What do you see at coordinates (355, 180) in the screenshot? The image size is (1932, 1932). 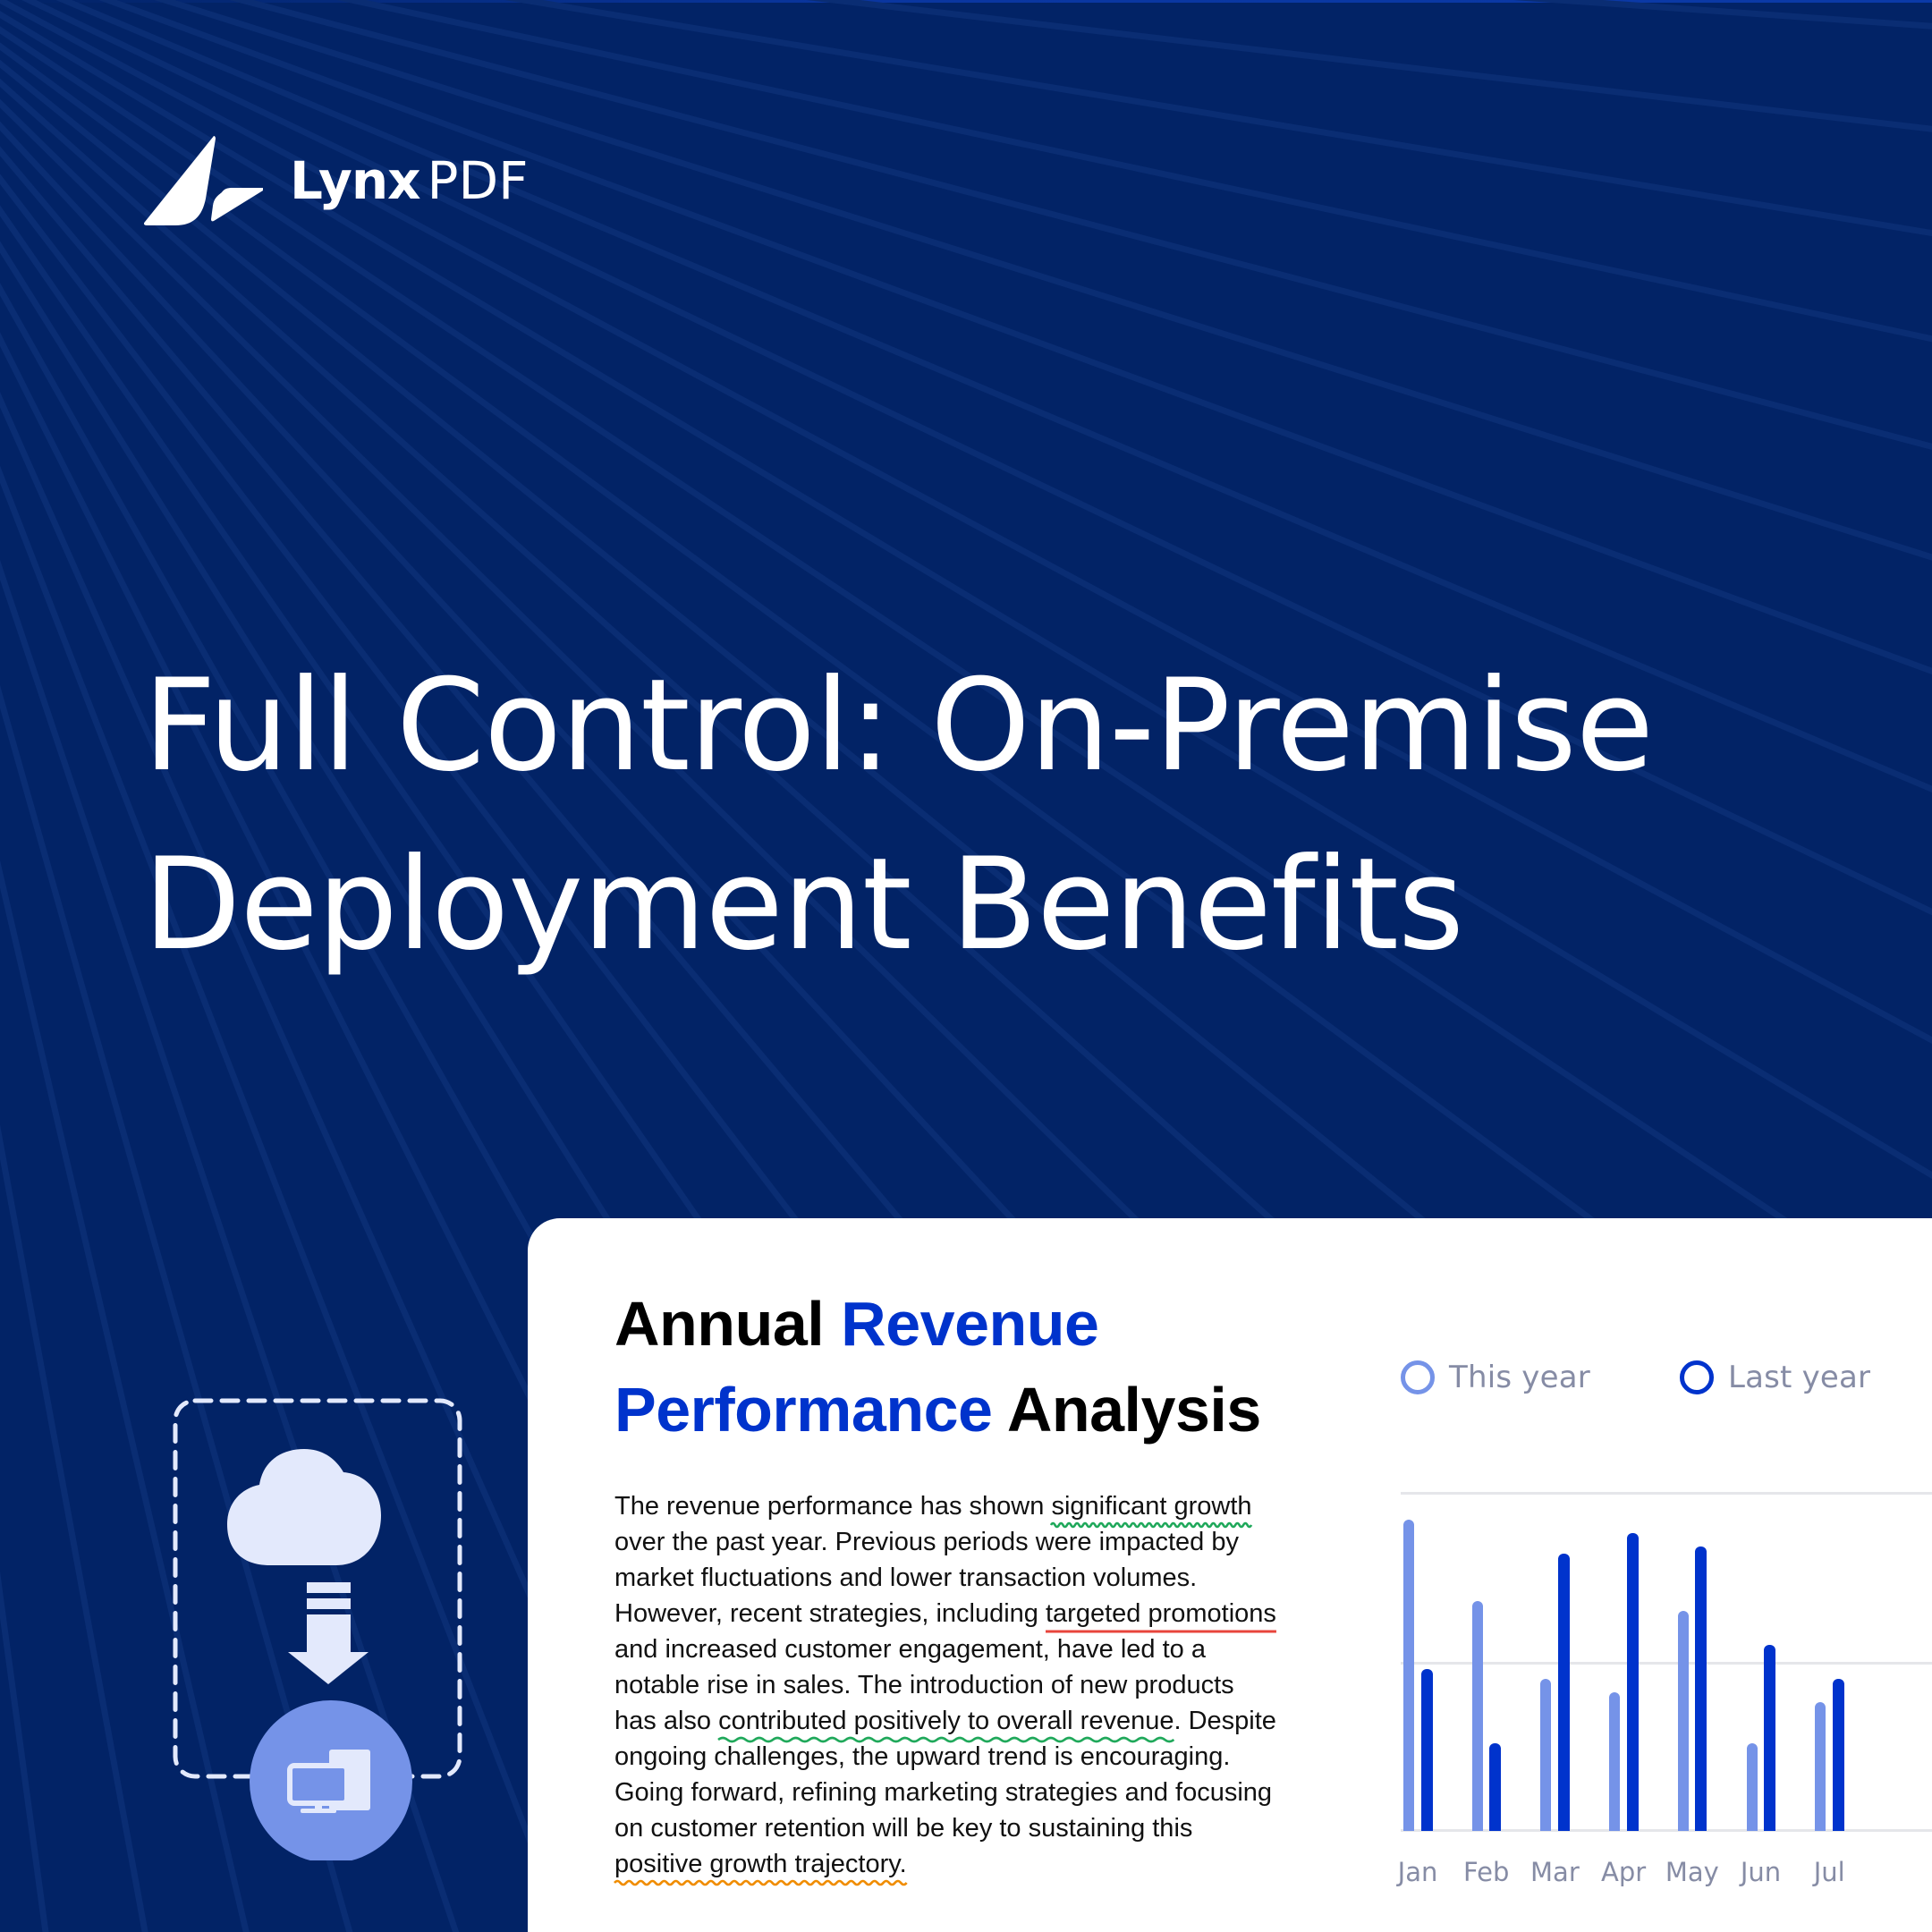 I see `brand-name-lynx: Lynx` at bounding box center [355, 180].